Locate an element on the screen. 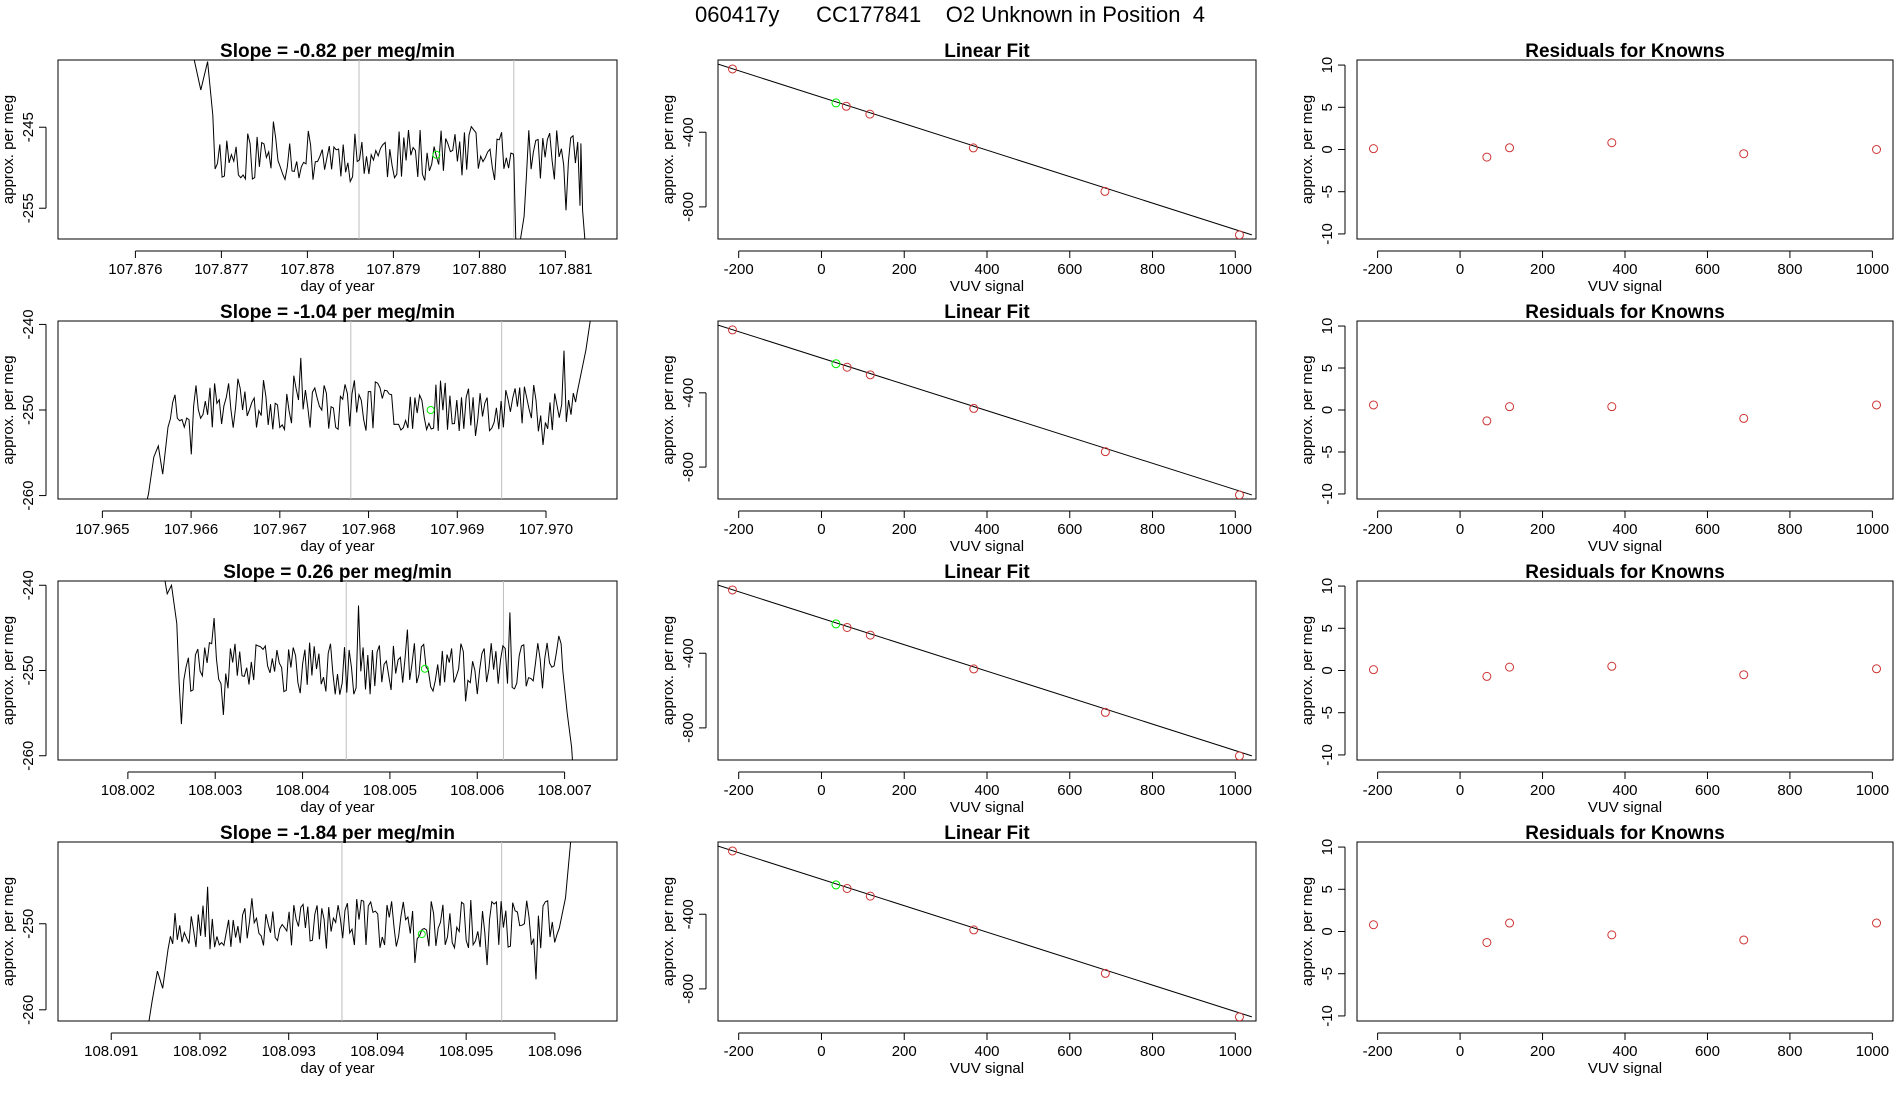 Image resolution: width=1900 pixels, height=1100 pixels. x-tick-label: 107.965 is located at coordinates (102, 529).